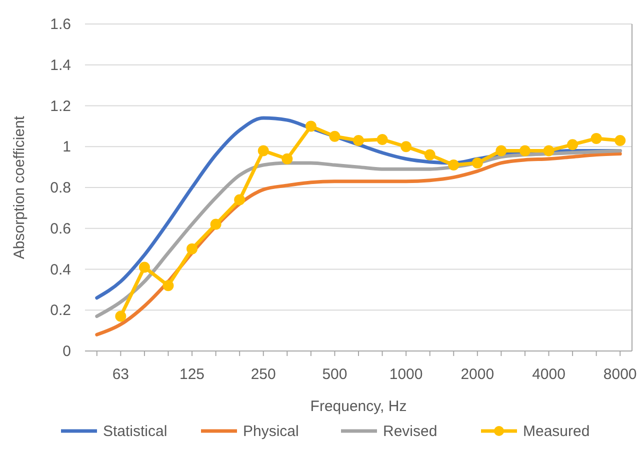 The height and width of the screenshot is (454, 642). Describe the element at coordinates (60, 269) in the screenshot. I see `y-tick-label: 0.4` at that location.